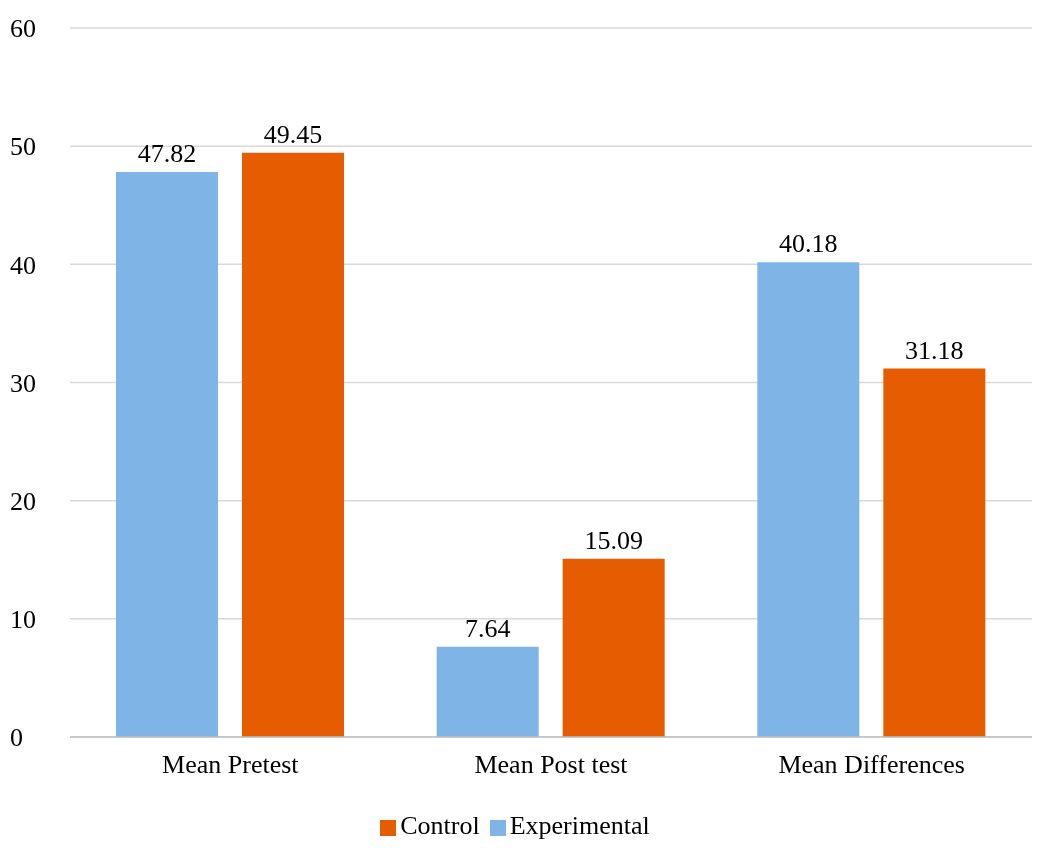  I want to click on data-label: 47.82, so click(167, 153).